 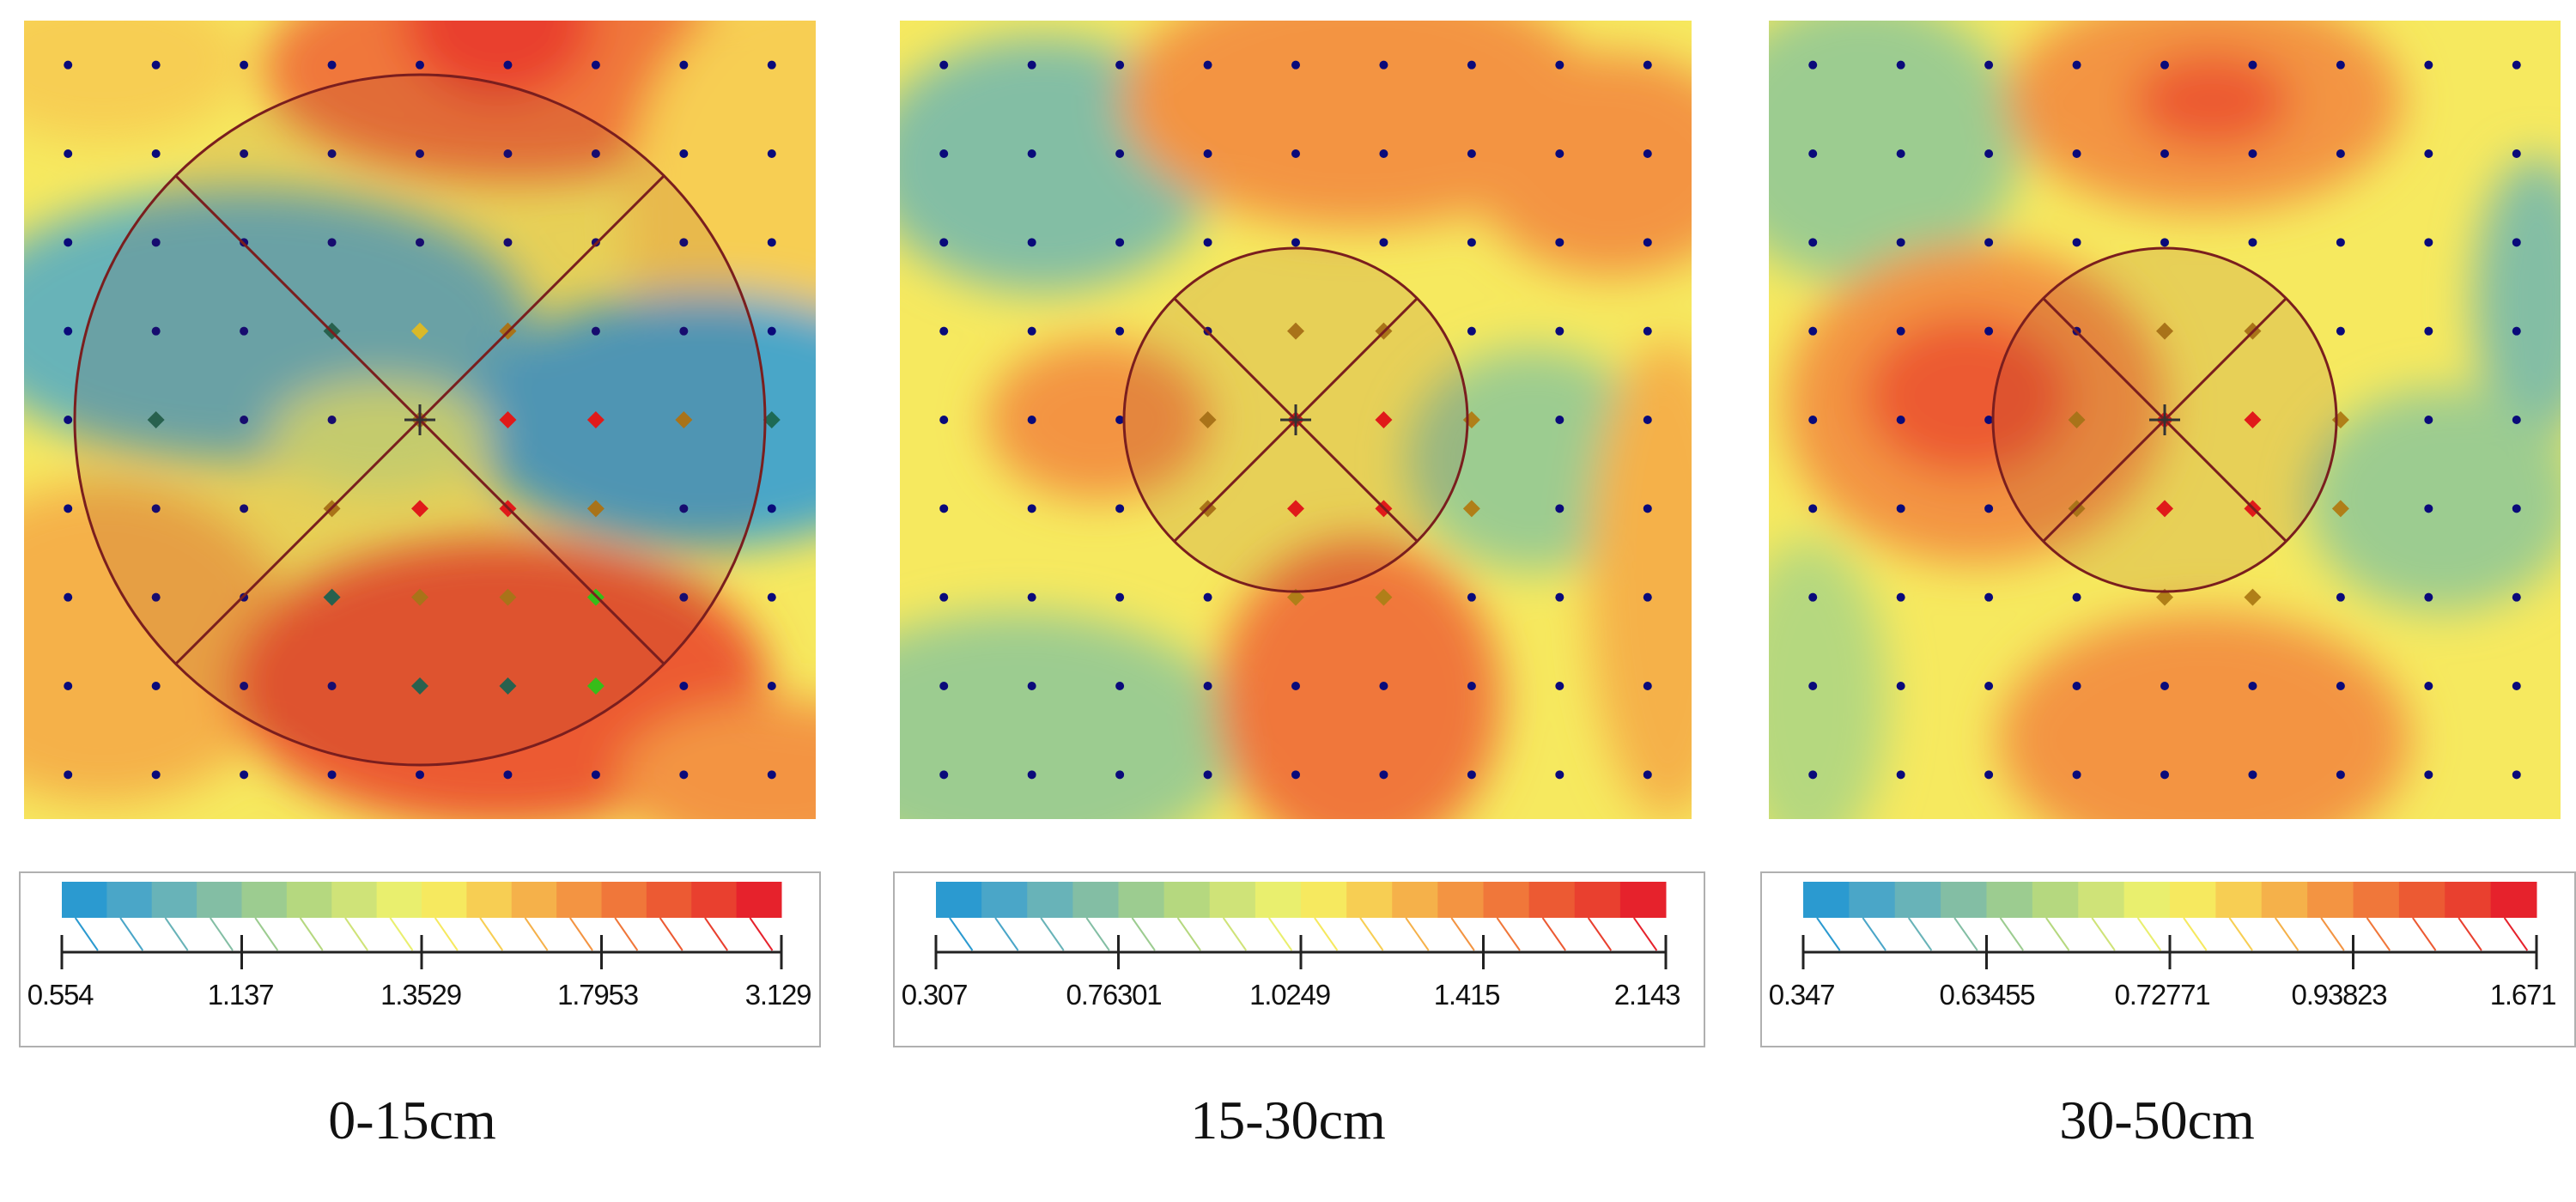 I want to click on colorbar-tick-label: 0.72771, so click(x=2163, y=995).